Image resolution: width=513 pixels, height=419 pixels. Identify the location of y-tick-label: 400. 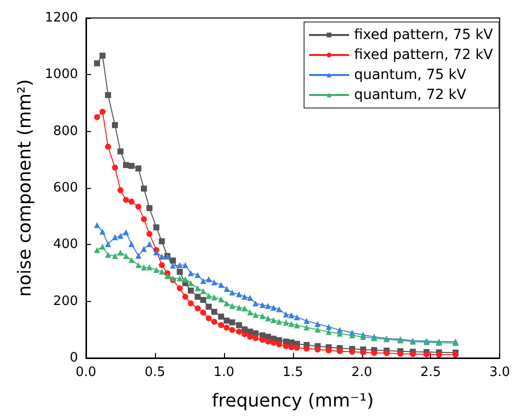
(65, 244).